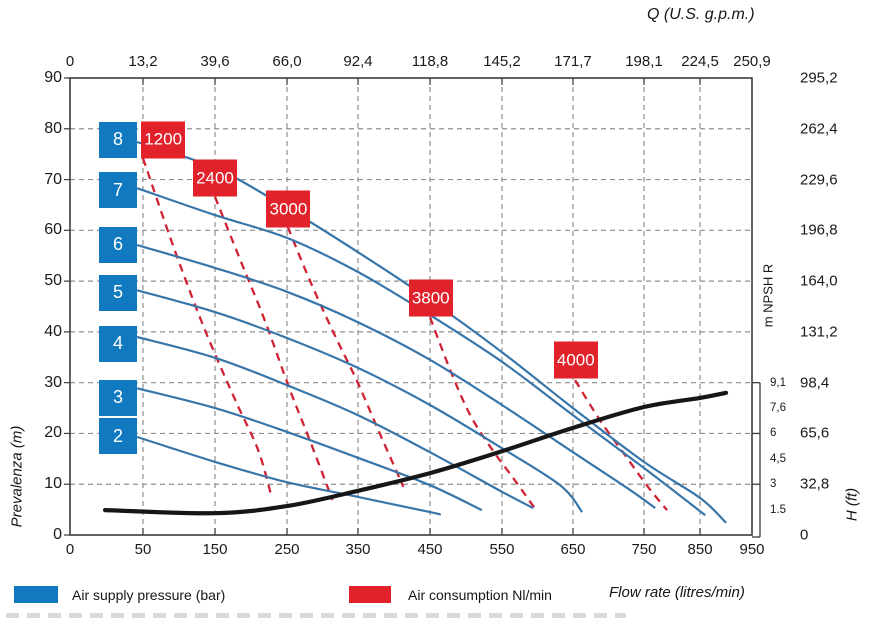  I want to click on bottom-axis-title: Flow rate (litres/min), so click(677, 592).